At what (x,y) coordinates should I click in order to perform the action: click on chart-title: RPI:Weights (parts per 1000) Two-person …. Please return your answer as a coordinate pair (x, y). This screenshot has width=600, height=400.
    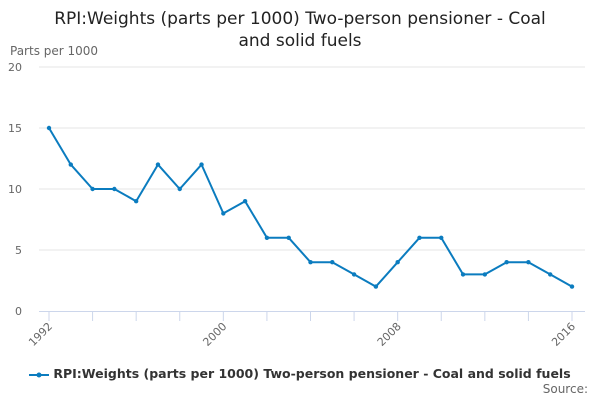
    Looking at the image, I should click on (300, 30).